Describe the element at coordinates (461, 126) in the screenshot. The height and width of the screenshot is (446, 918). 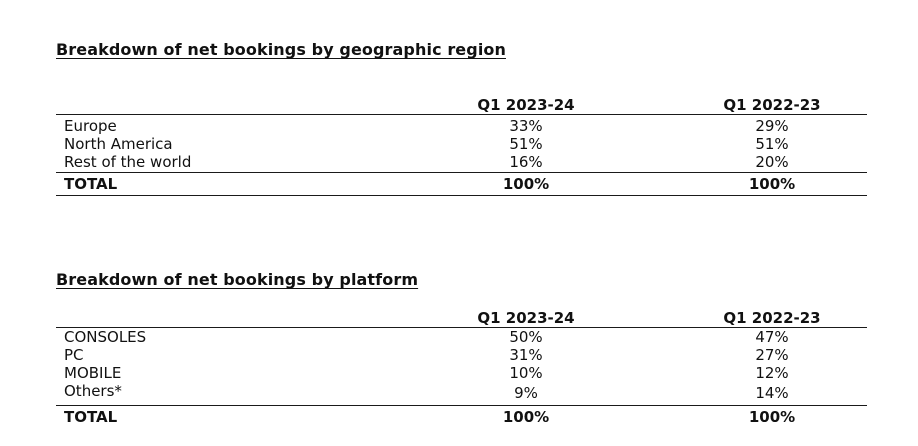
I see `table-row: Europe 33% 29%` at that location.